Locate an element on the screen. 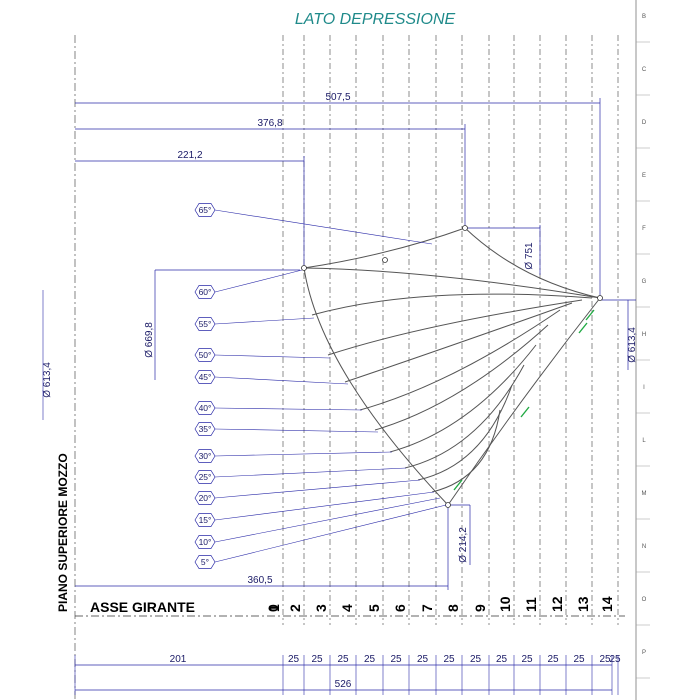  angle-text: 20° is located at coordinates (205, 498).